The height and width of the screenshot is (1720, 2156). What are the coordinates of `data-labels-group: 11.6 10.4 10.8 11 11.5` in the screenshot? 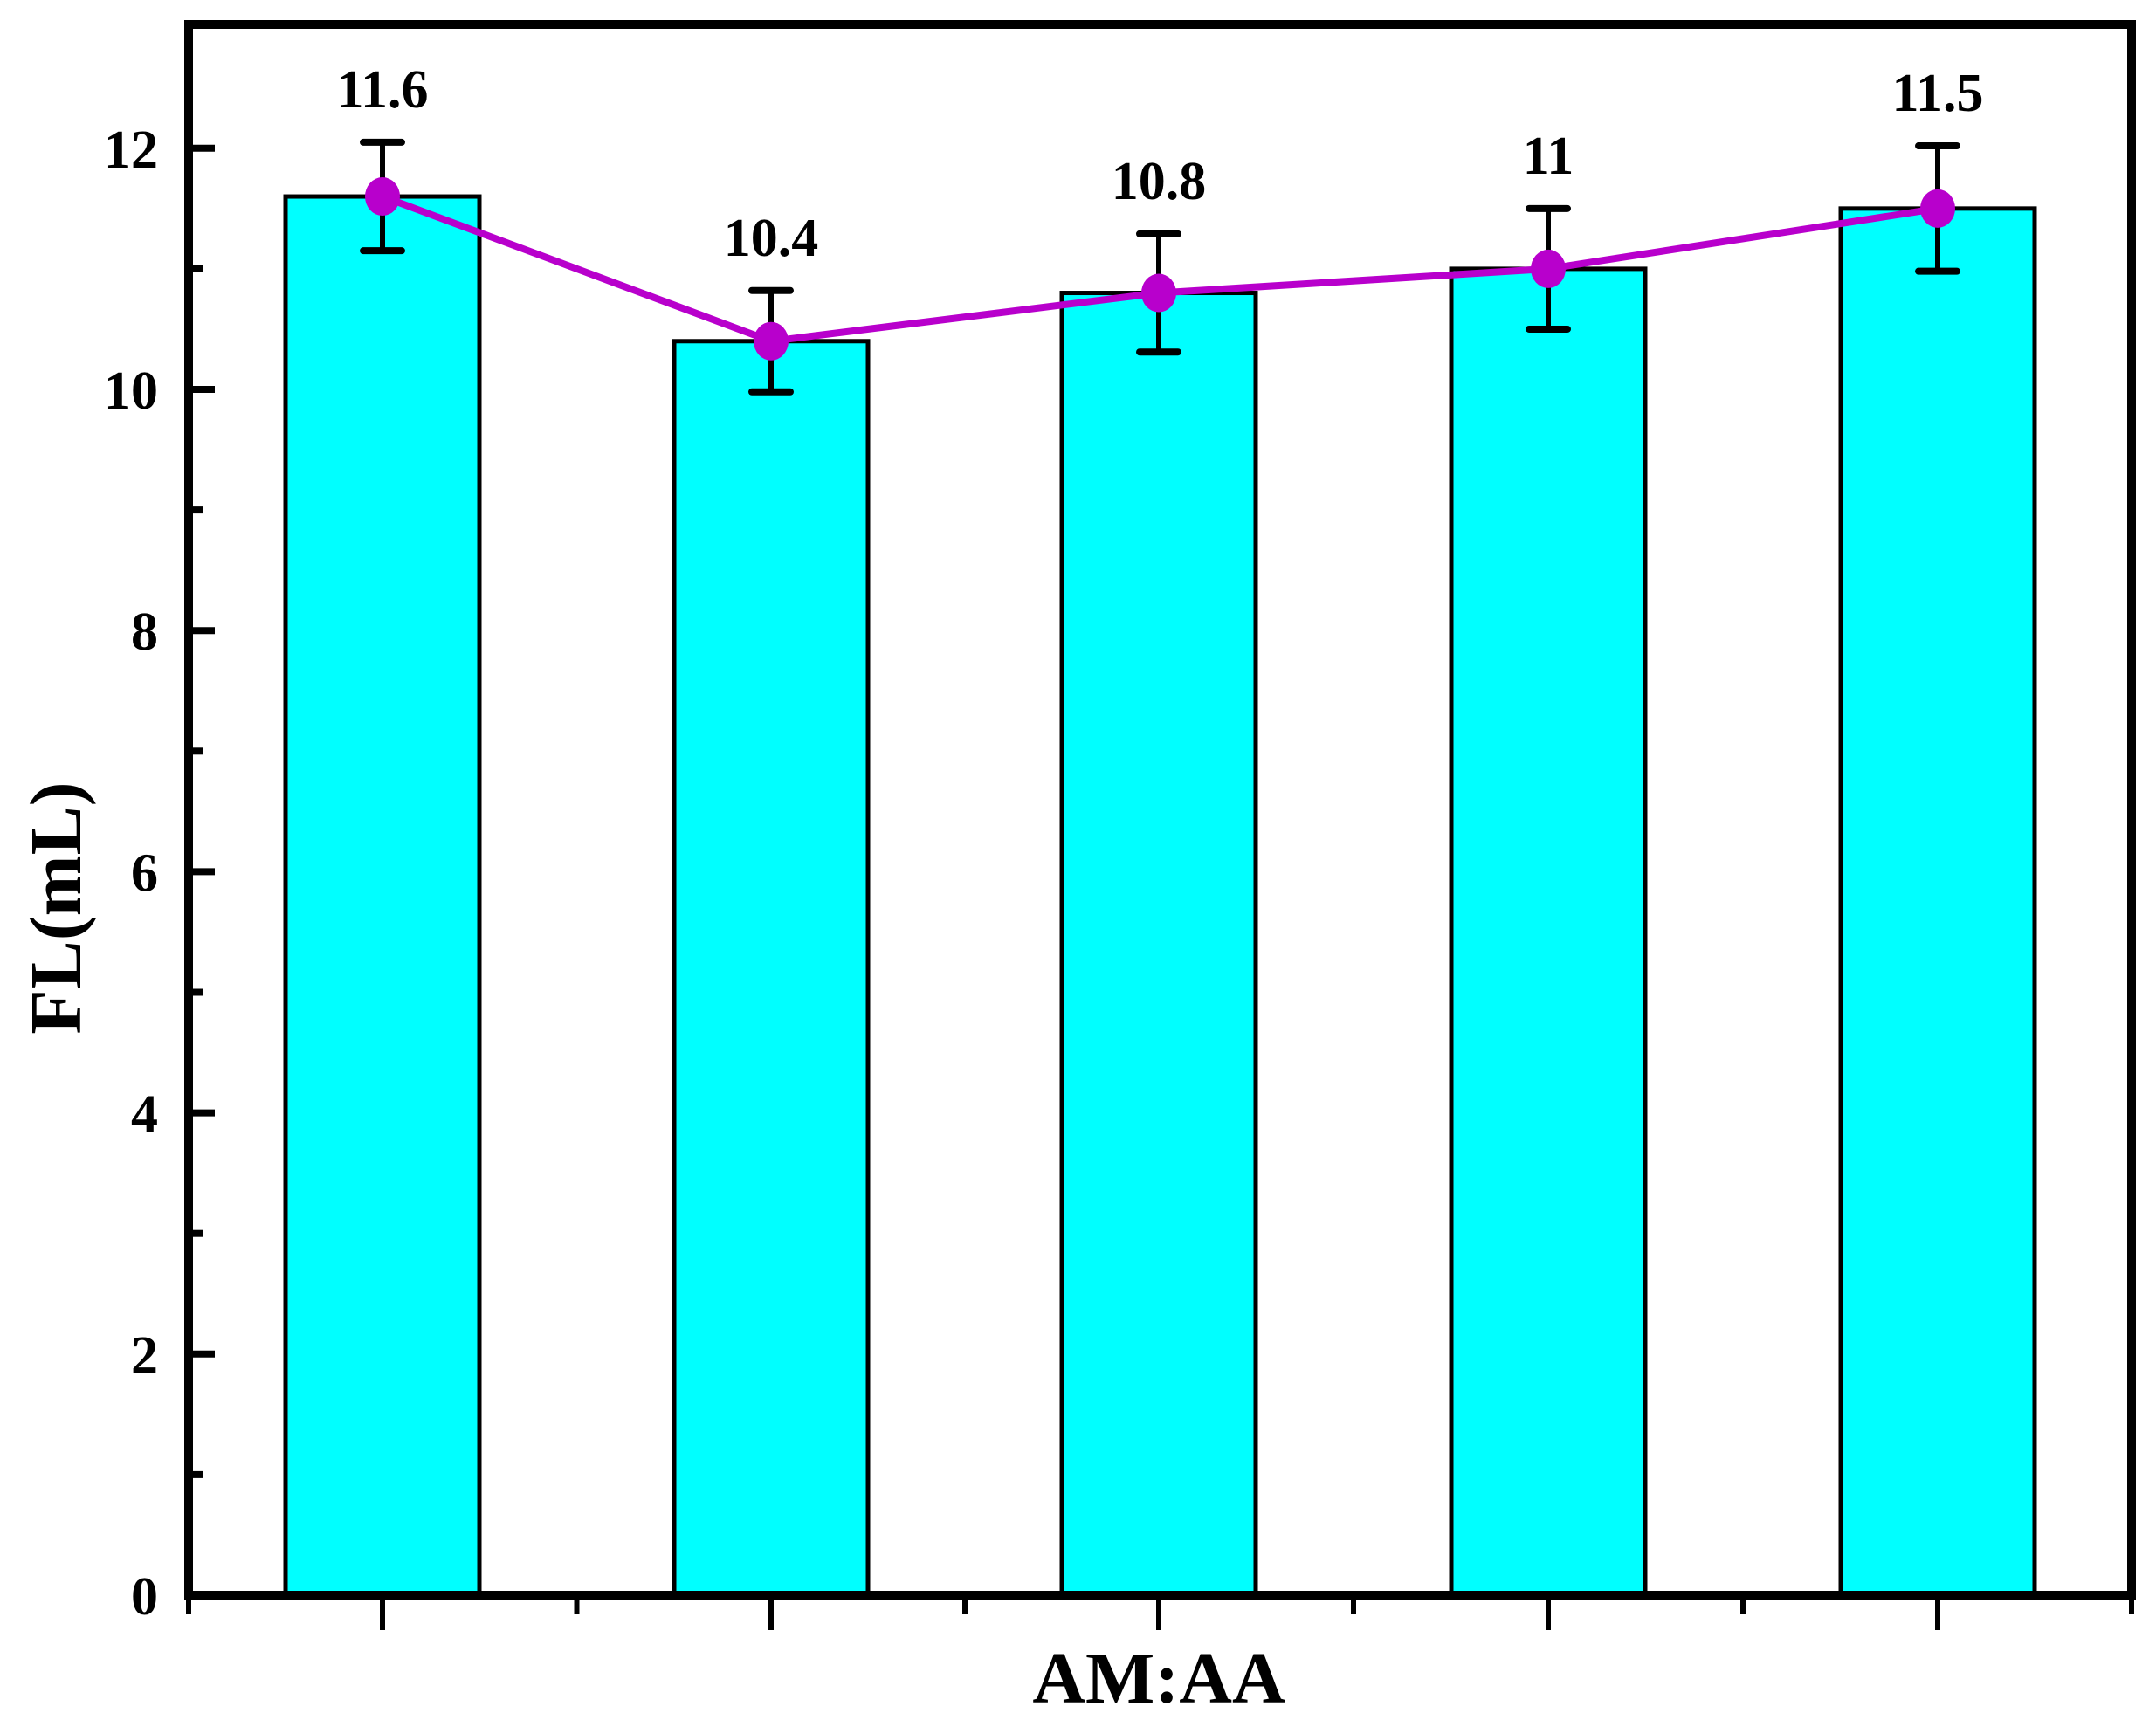 It's located at (1159, 164).